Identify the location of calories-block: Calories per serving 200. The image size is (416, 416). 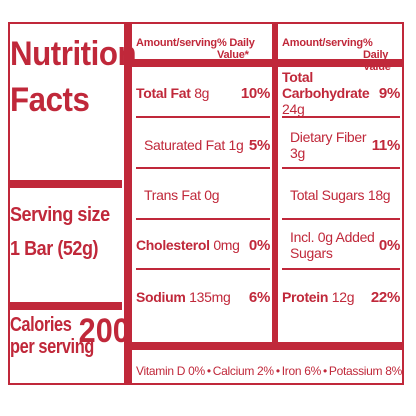
(70, 345).